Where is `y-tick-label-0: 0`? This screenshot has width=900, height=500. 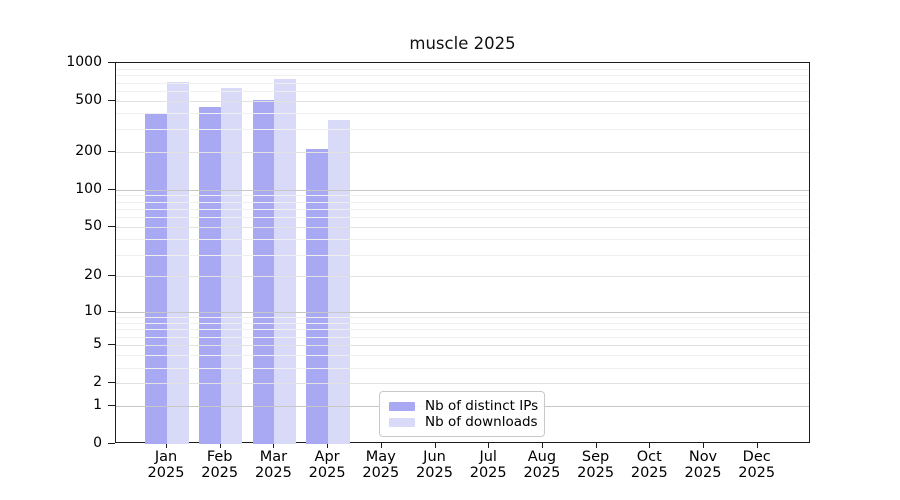 y-tick-label-0: 0 is located at coordinates (97, 443).